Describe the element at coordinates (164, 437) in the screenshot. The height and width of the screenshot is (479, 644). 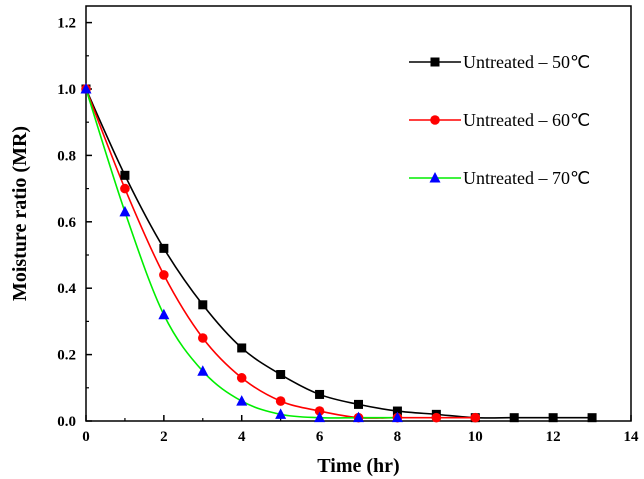
I see `x-tick-label: 2` at that location.